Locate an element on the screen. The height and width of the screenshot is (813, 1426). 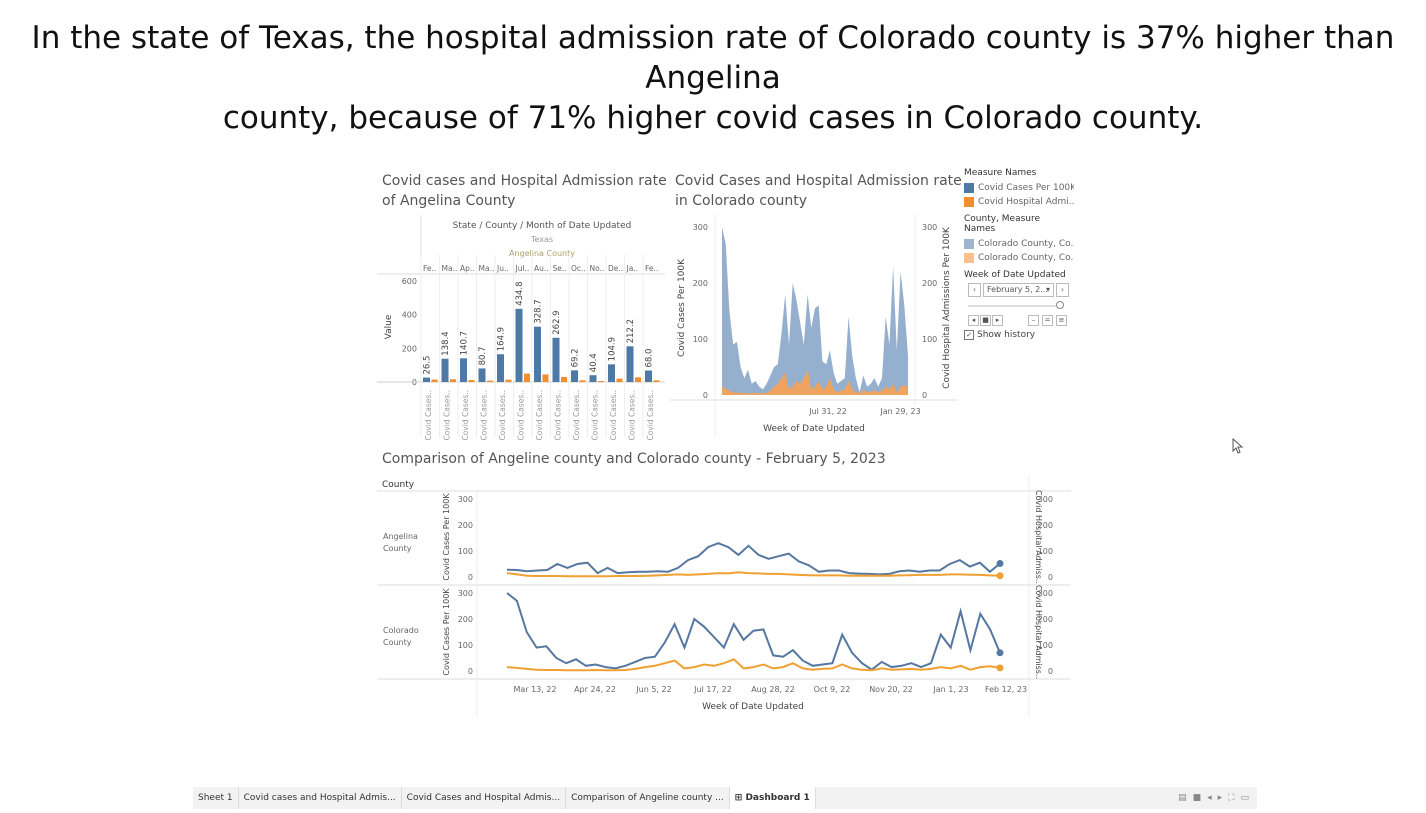
line-y-left-title-top: Covid Cases Per 100K is located at coordinates (446, 537).